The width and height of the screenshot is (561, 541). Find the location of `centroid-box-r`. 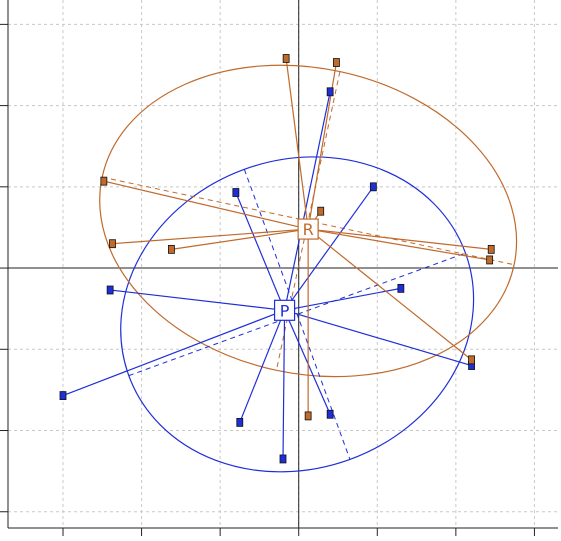

centroid-box-r is located at coordinates (308, 229).